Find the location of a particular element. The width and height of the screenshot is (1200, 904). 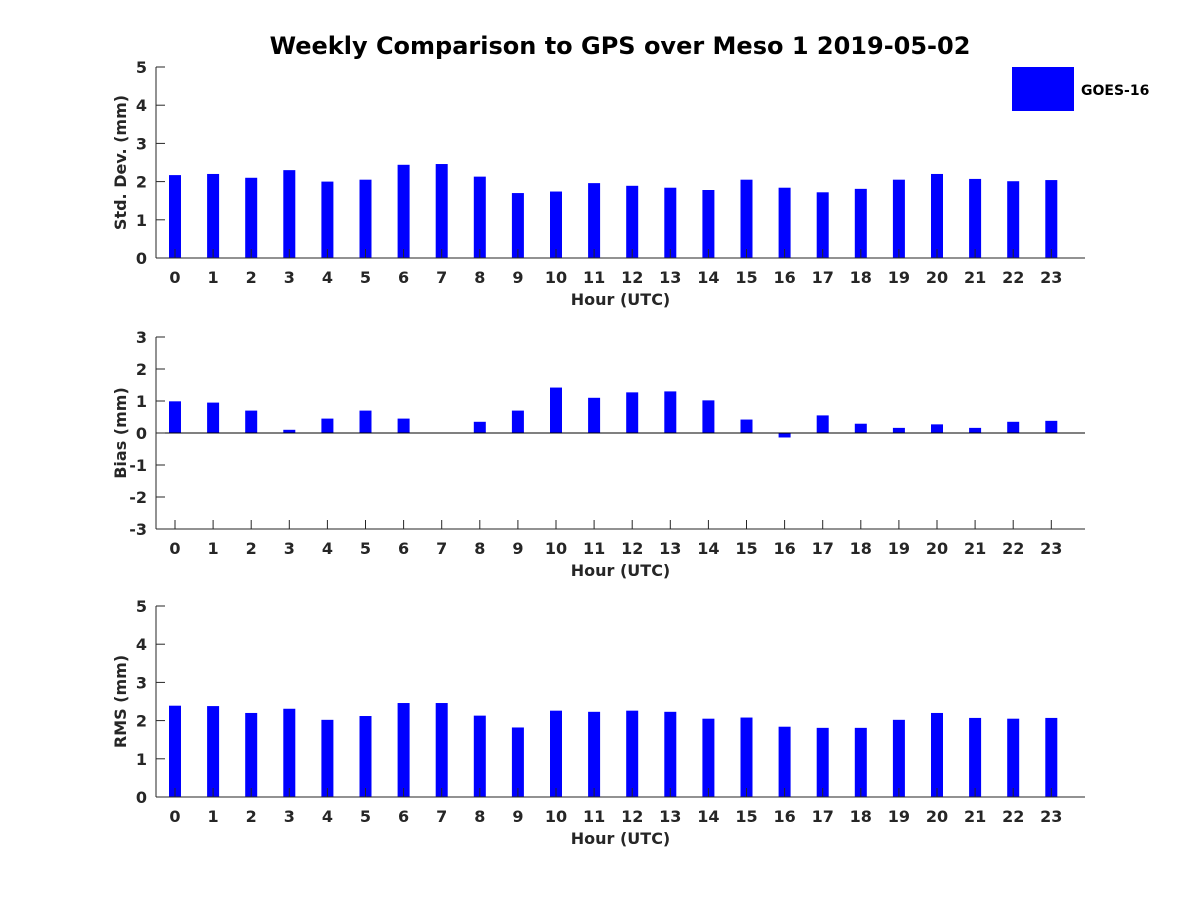

x-tick-label: 17 is located at coordinates (823, 548).